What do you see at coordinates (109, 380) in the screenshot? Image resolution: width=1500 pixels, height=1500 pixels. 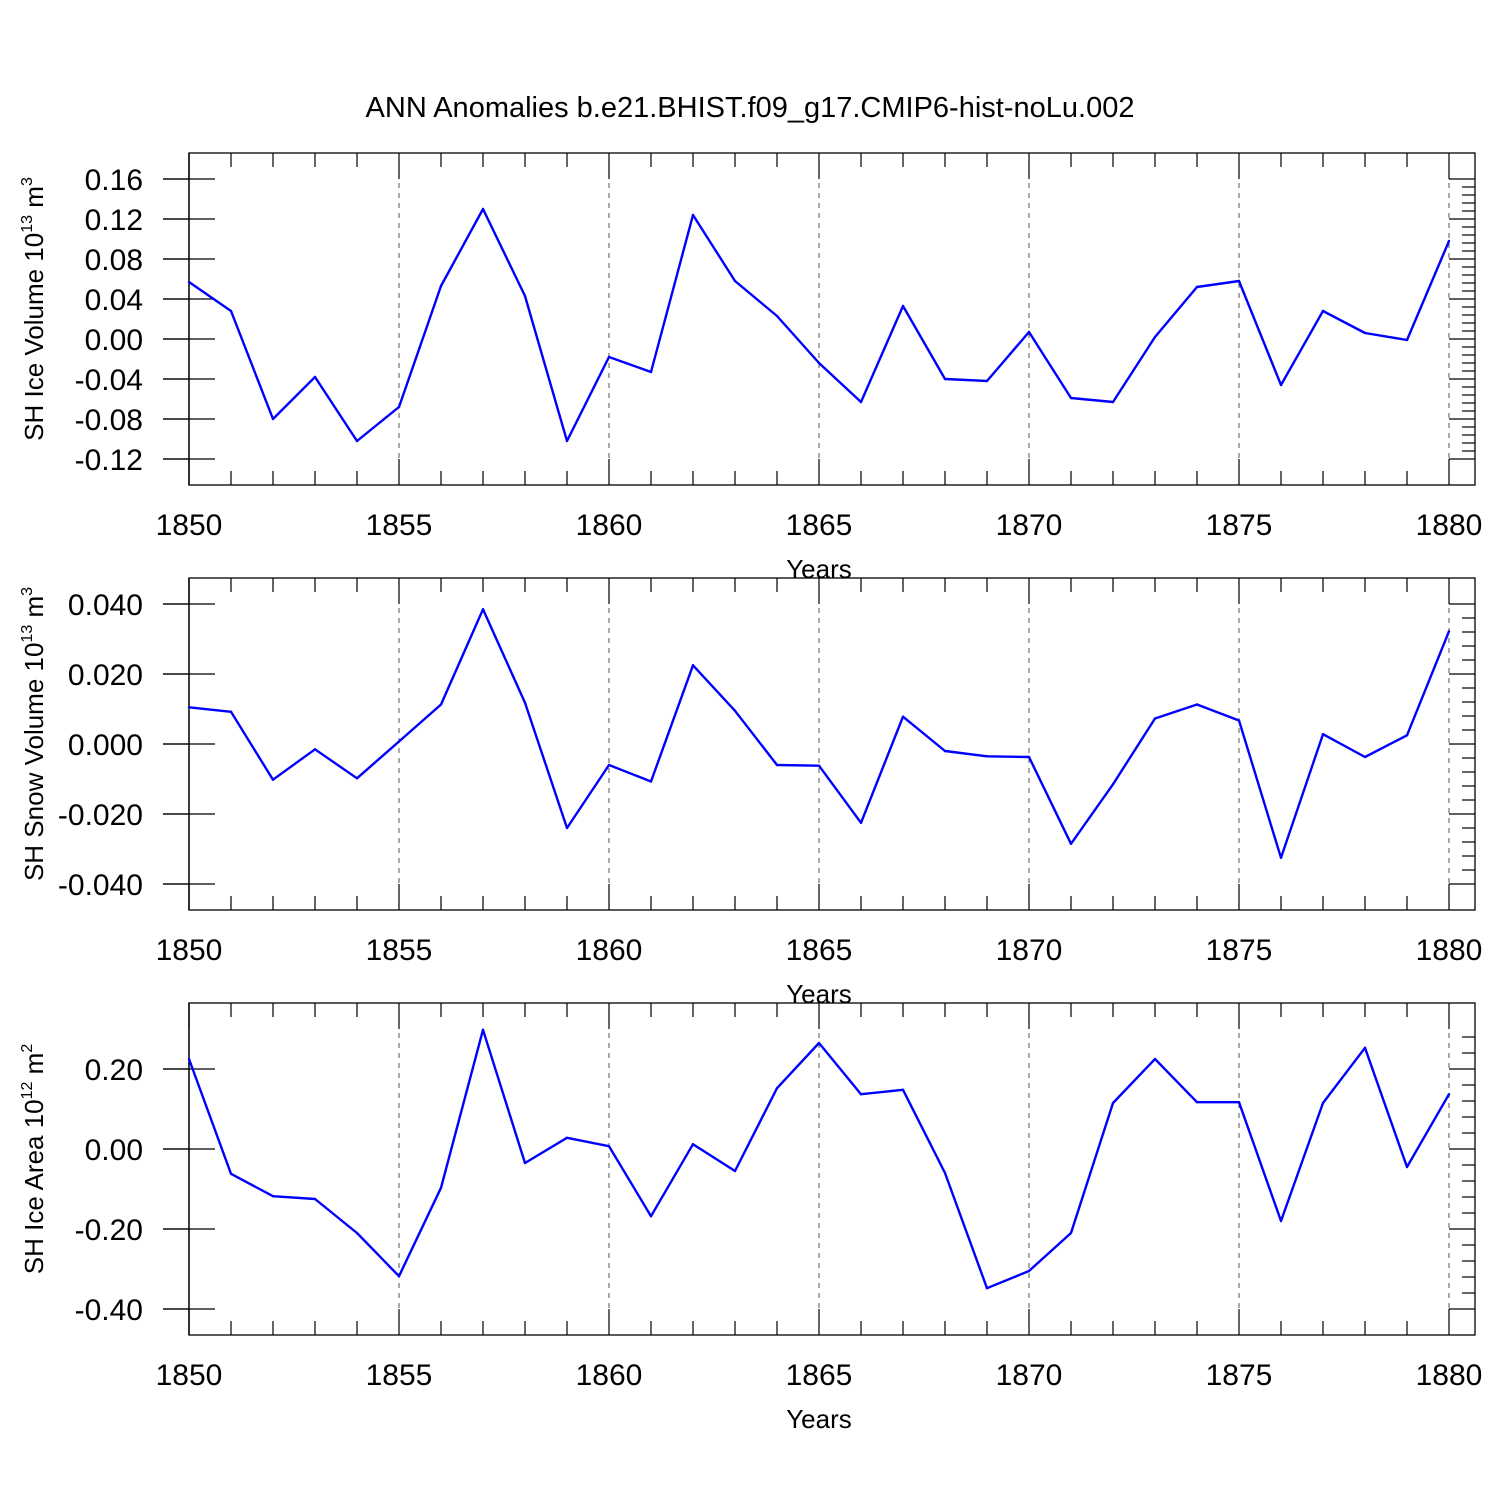 I see `y-tick-label: -0.04` at bounding box center [109, 380].